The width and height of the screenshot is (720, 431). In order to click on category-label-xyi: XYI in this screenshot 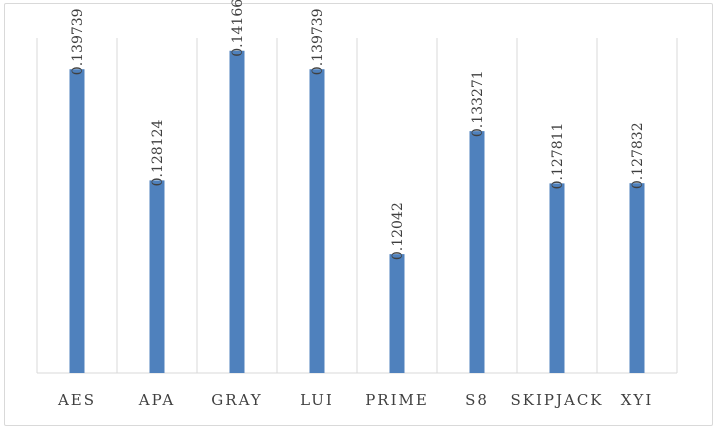, I will do `click(637, 400)`.